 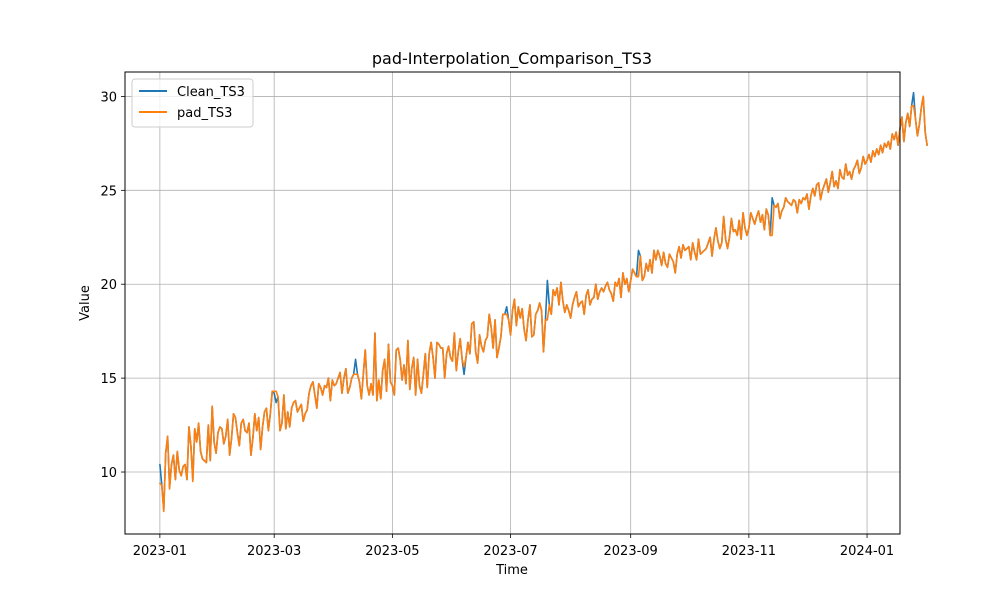 I want to click on legend: Clean_TS3 pad_TS3, so click(x=192, y=103).